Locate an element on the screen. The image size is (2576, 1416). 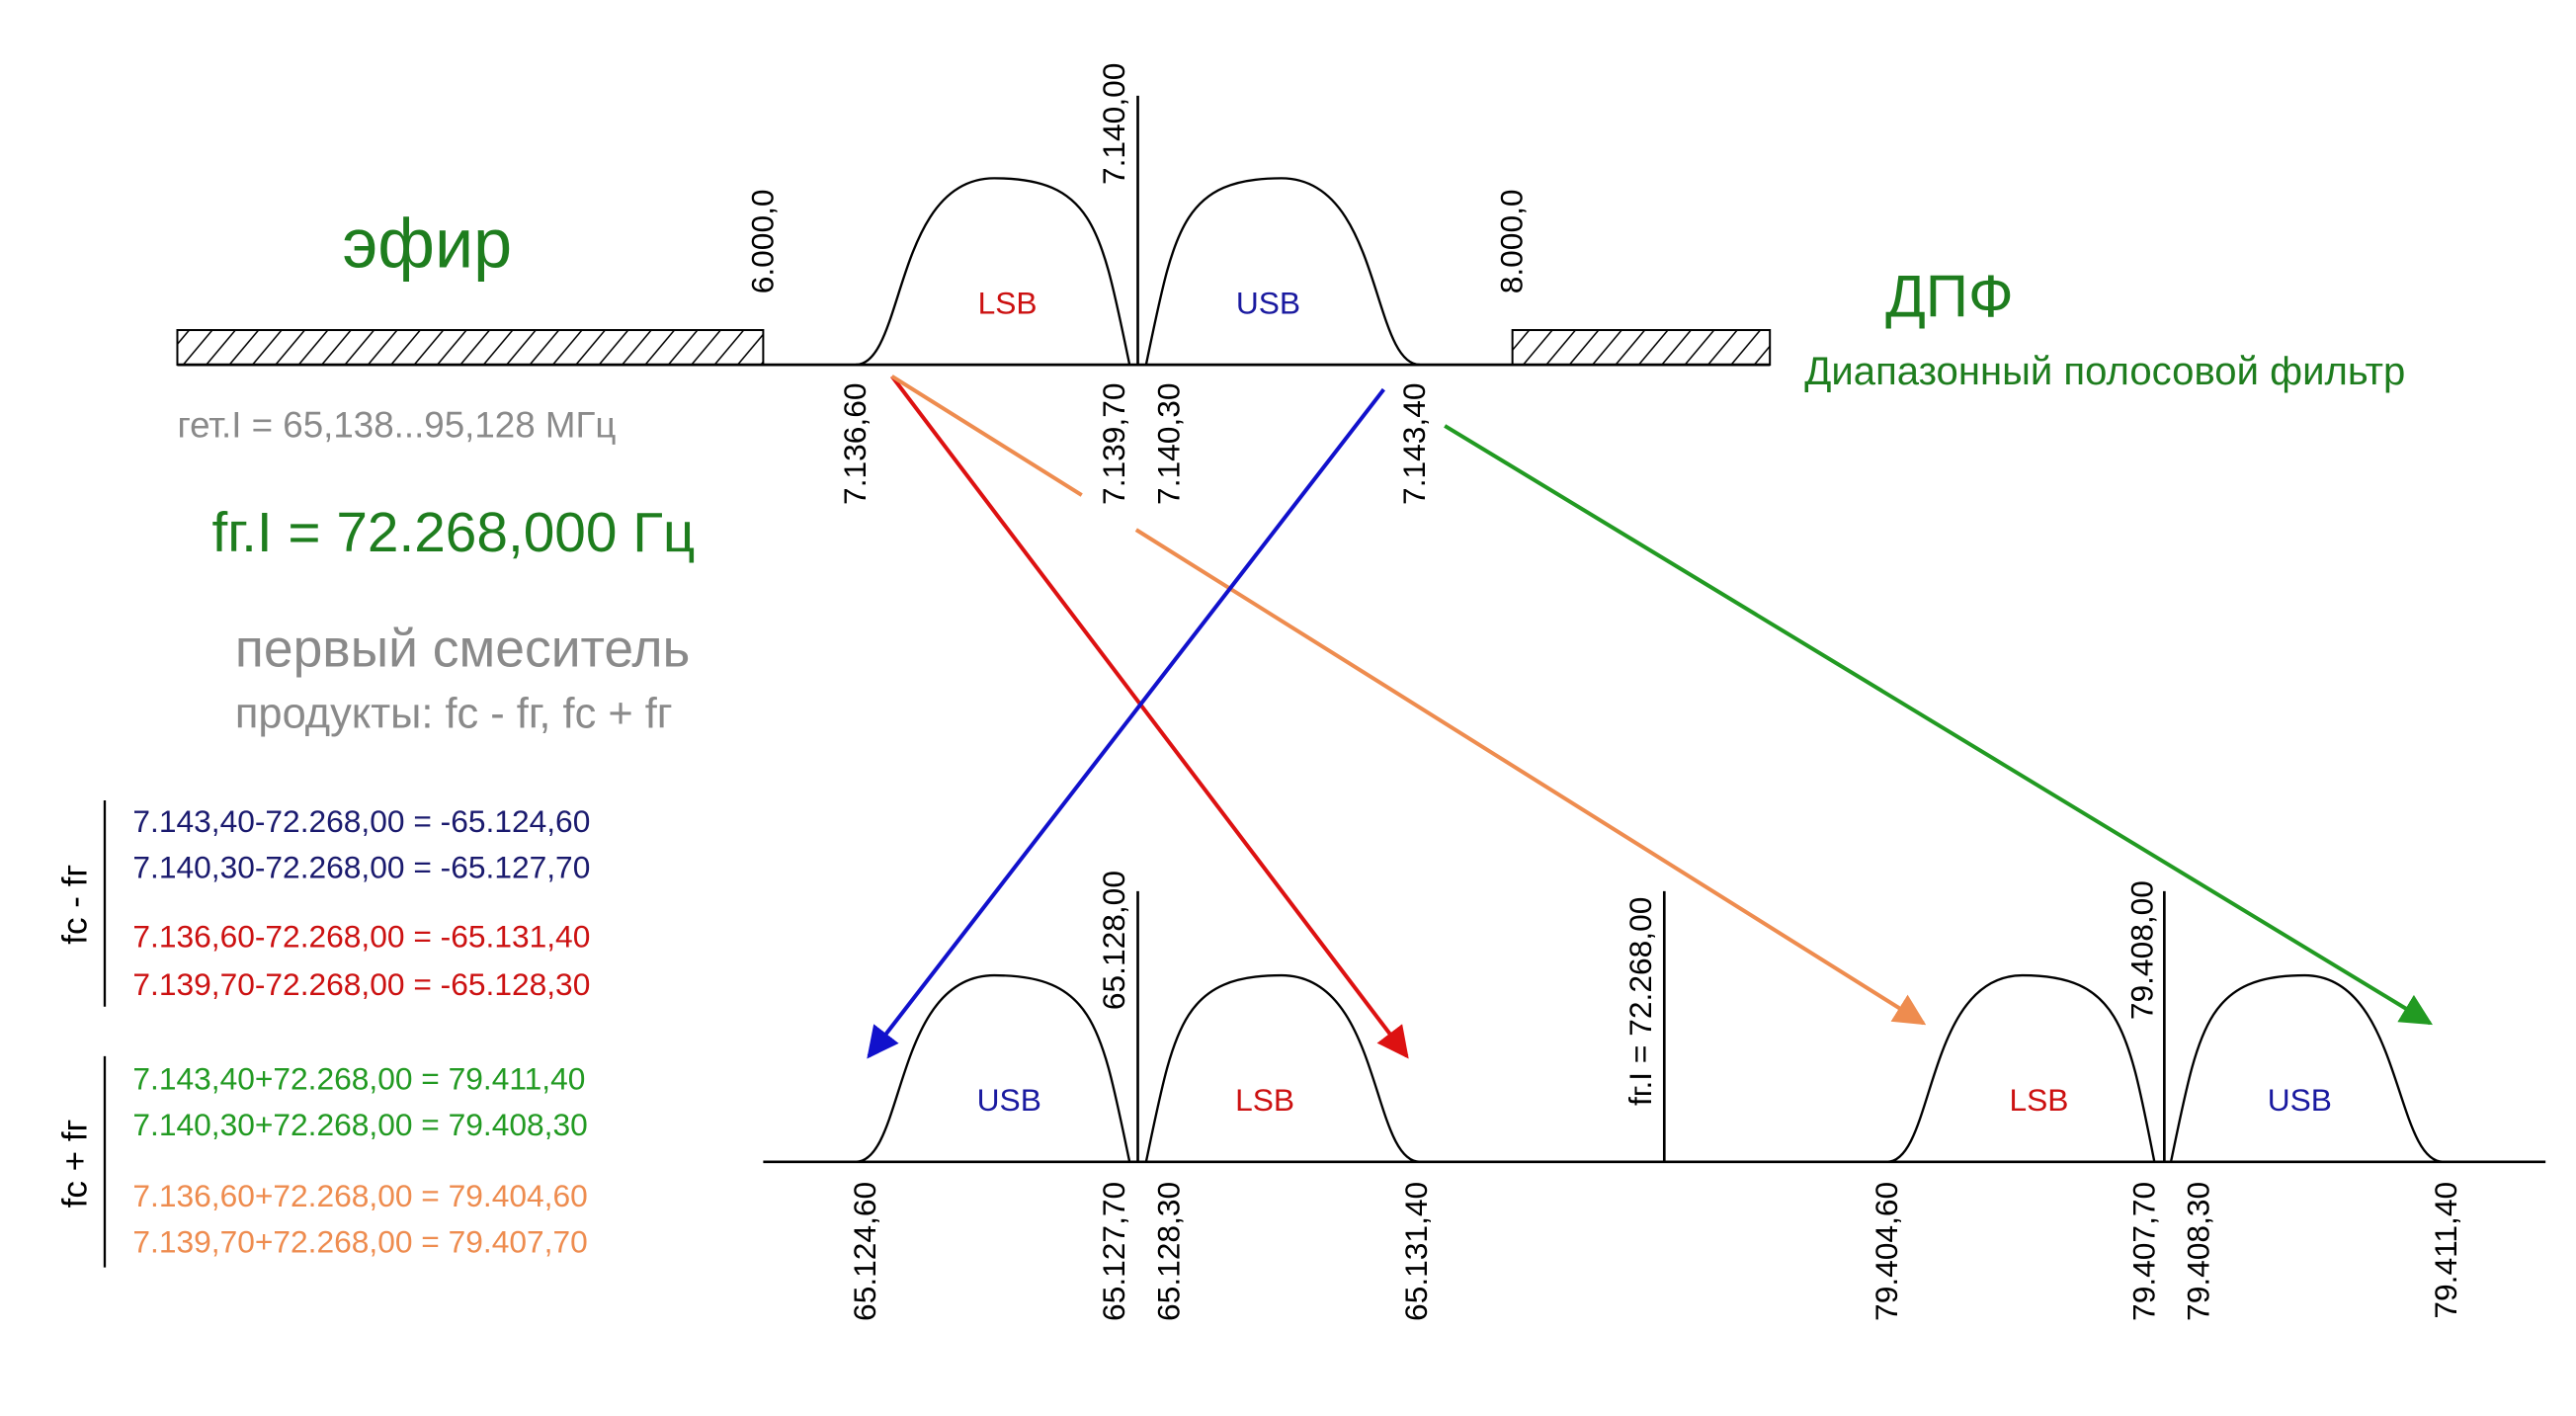
top-lsb-label: LSB is located at coordinates (1008, 302).